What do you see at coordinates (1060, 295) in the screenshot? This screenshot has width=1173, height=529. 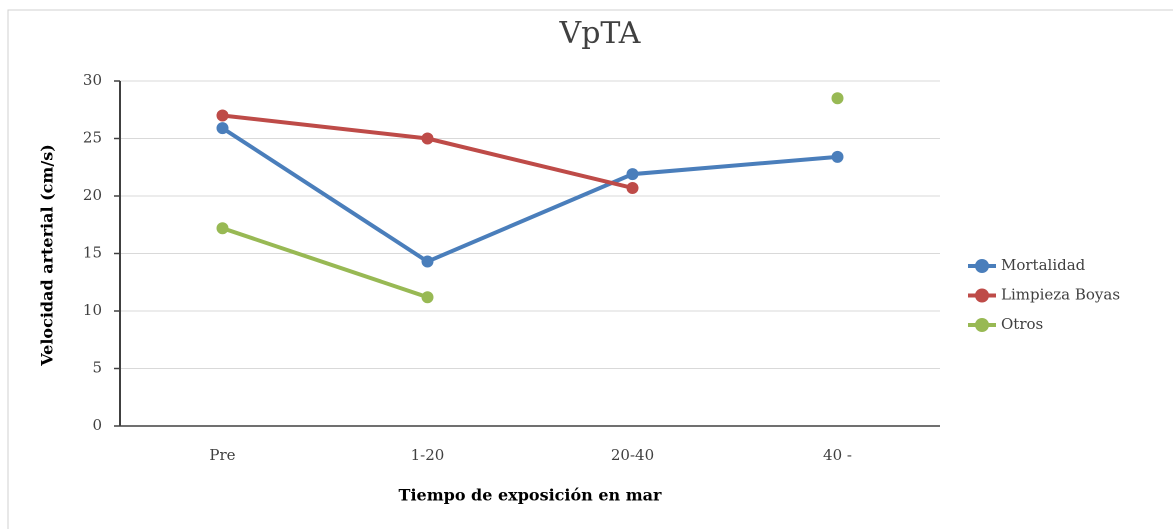 I see `legend-label: Limpieza Boyas` at bounding box center [1060, 295].